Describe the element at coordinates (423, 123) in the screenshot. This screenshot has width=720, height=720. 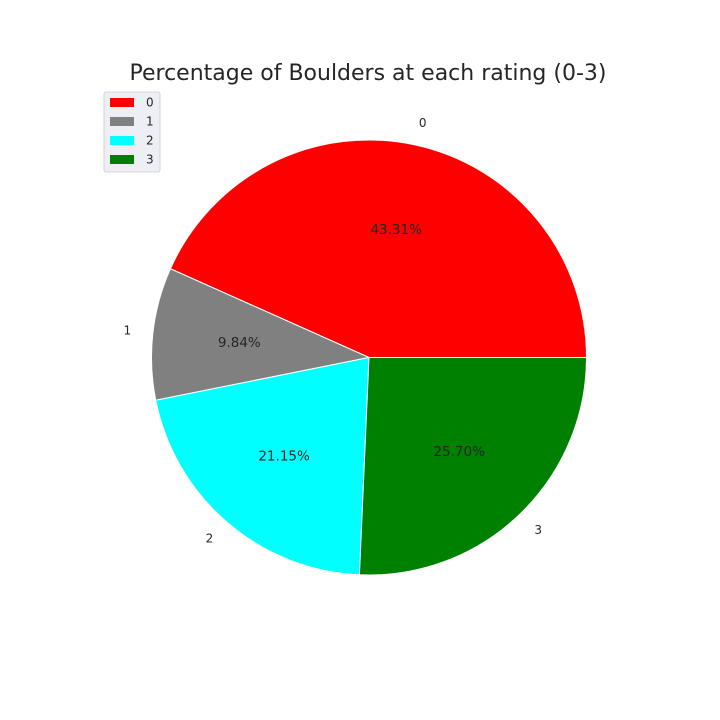
I see `slice-label-0: 0` at that location.